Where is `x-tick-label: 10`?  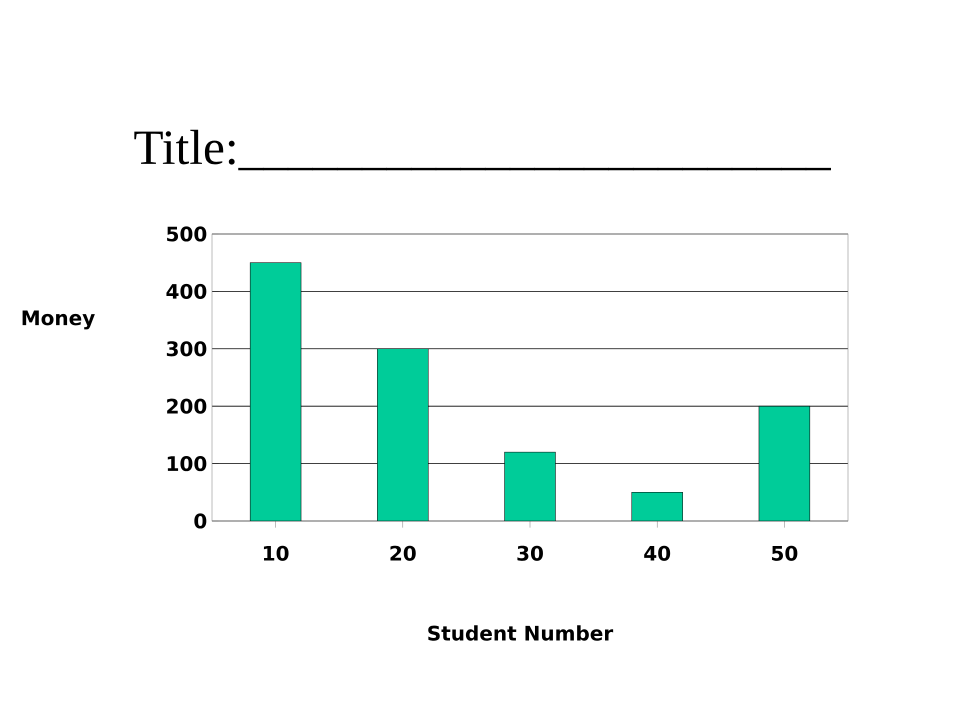
x-tick-label: 10 is located at coordinates (276, 553).